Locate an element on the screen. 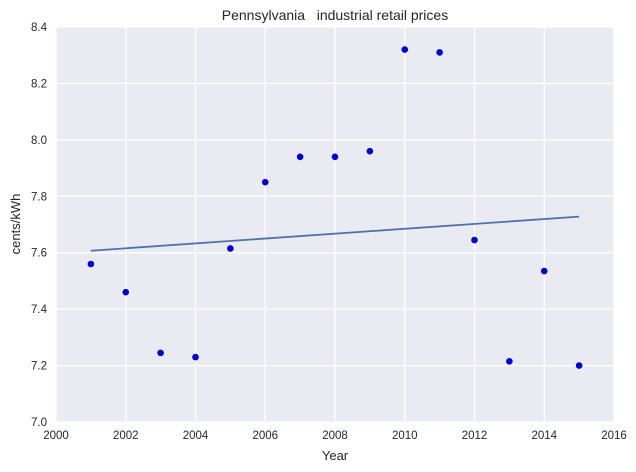 Image resolution: width=636 pixels, height=472 pixels. y-tick-label: 7.0 is located at coordinates (39, 423).